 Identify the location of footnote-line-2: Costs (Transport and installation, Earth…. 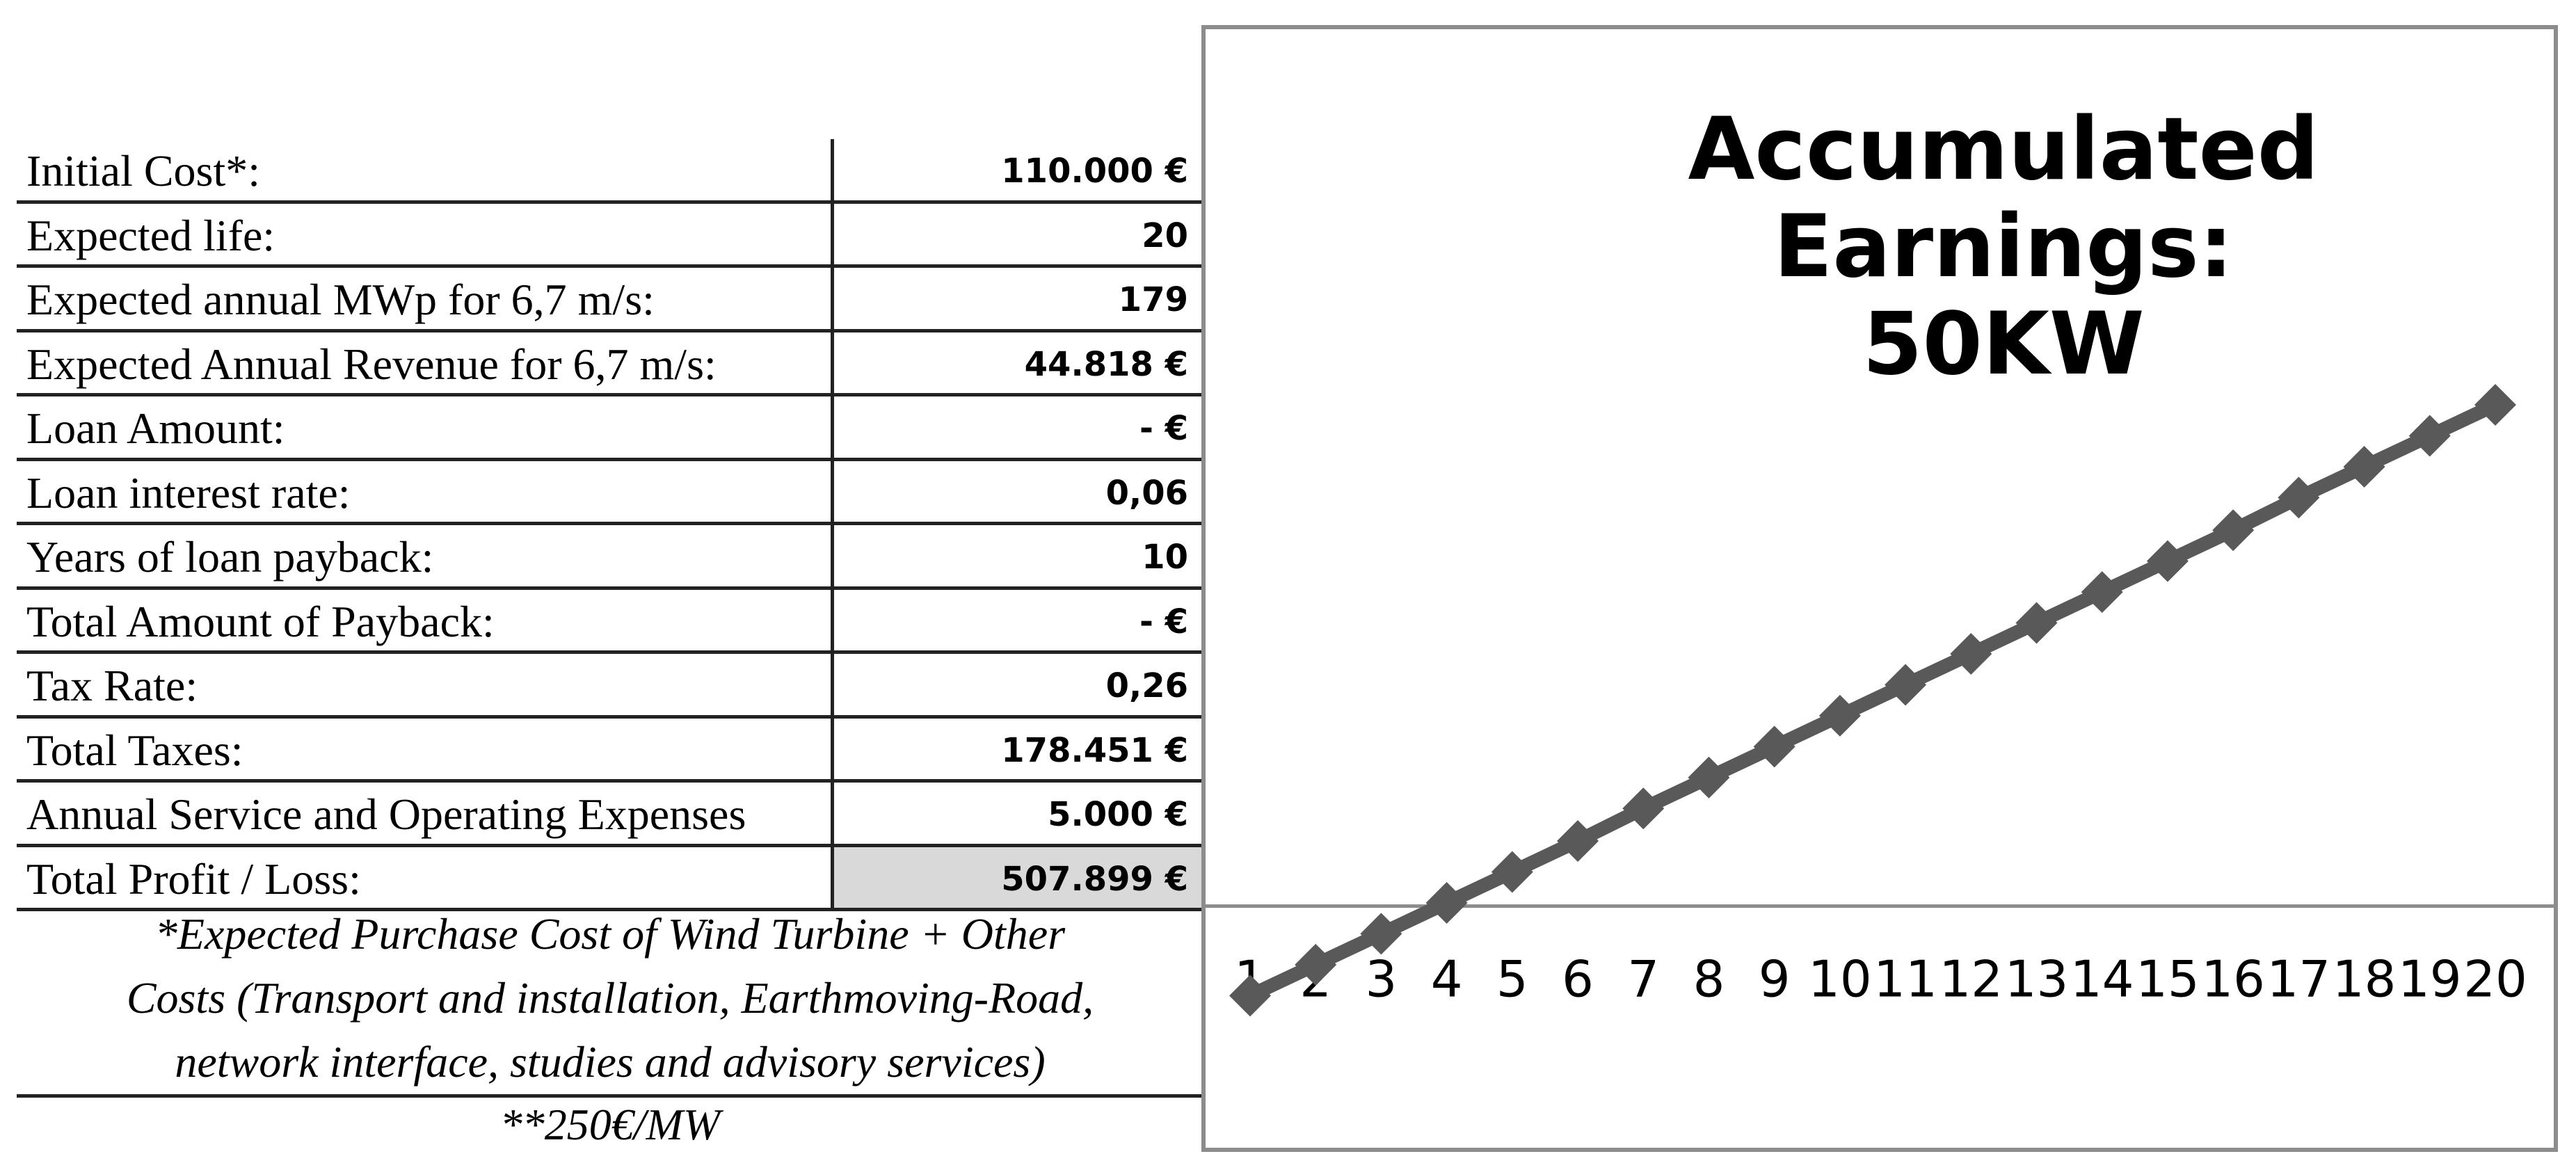
(610, 998).